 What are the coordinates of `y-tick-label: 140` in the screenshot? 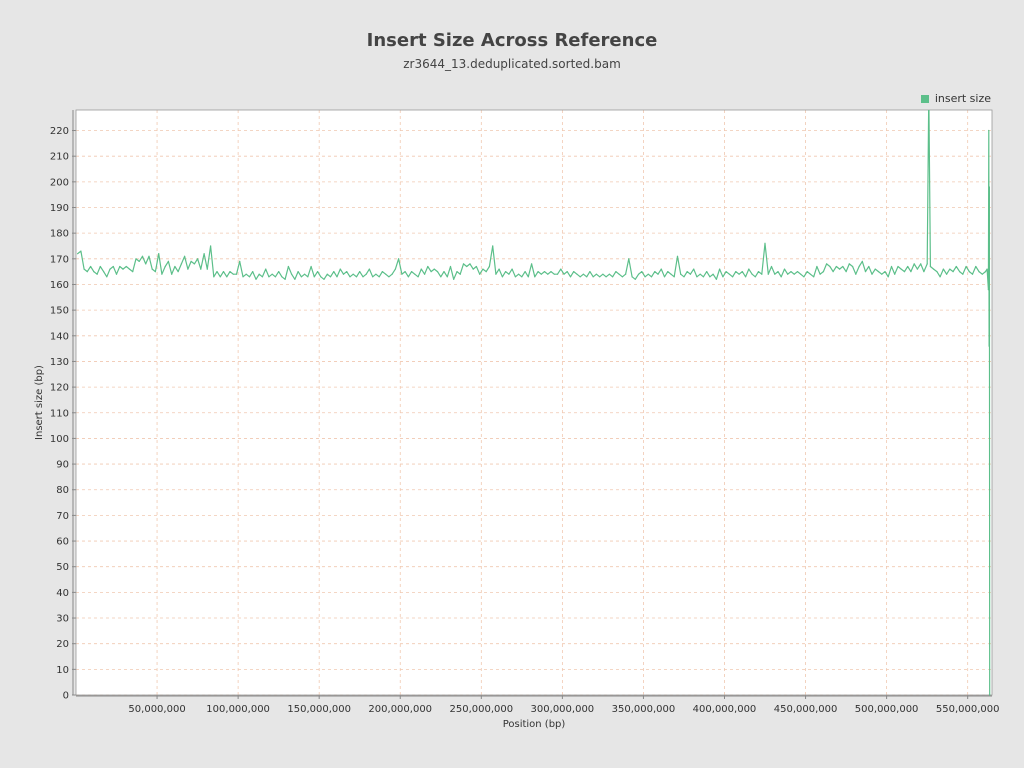 It's located at (59, 336).